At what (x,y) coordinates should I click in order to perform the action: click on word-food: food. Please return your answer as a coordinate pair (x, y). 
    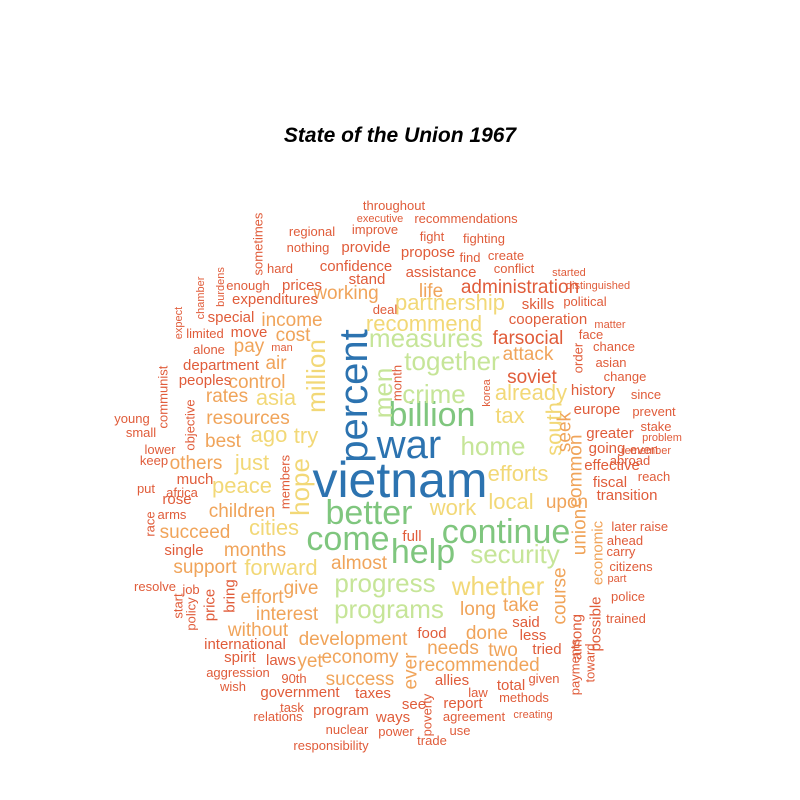
    Looking at the image, I should click on (431, 633).